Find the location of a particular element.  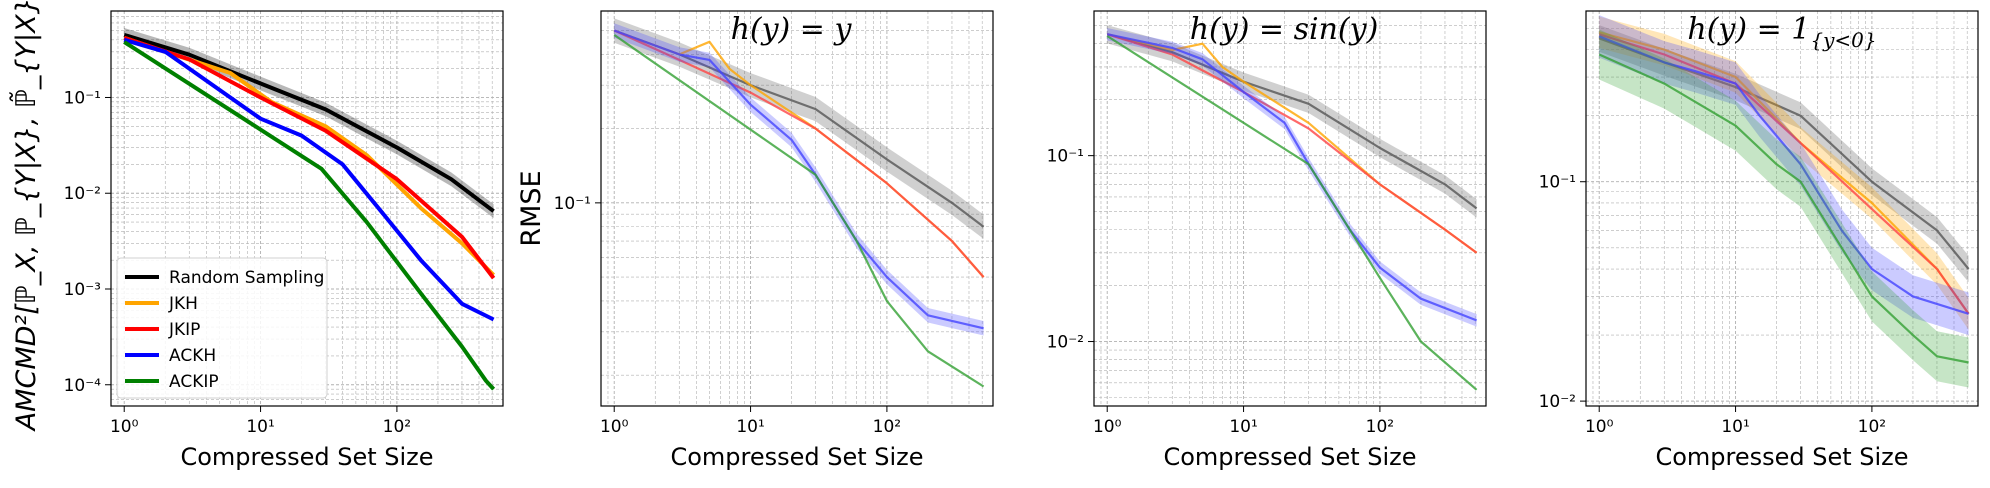

panel-title: h(y) = 1{y<0} is located at coordinates (1781, 32).